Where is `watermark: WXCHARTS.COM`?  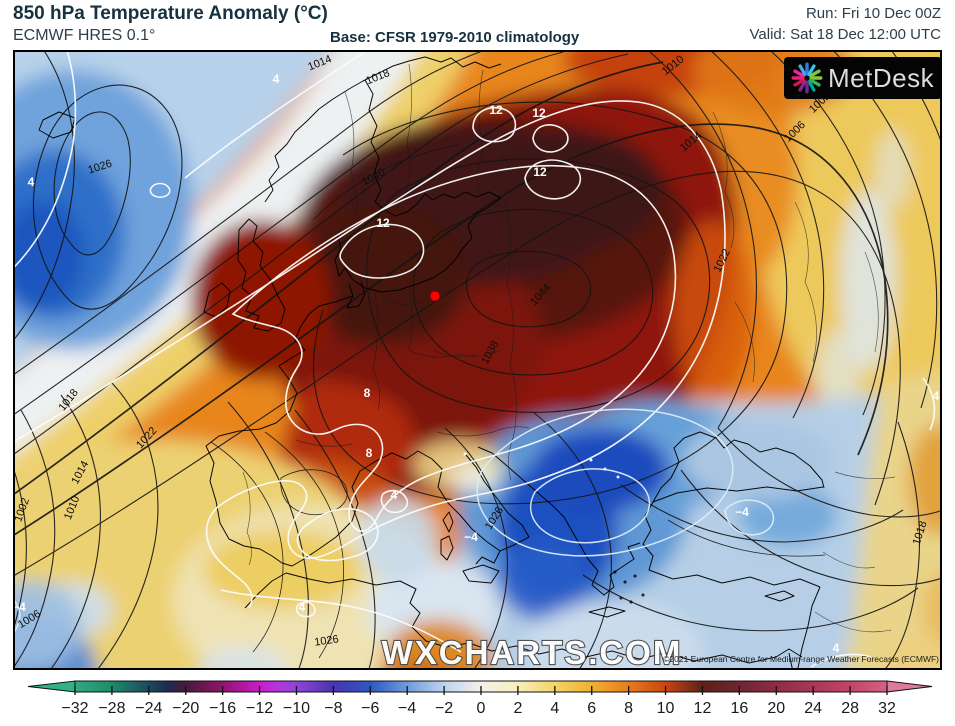
watermark: WXCHARTS.COM is located at coordinates (532, 652).